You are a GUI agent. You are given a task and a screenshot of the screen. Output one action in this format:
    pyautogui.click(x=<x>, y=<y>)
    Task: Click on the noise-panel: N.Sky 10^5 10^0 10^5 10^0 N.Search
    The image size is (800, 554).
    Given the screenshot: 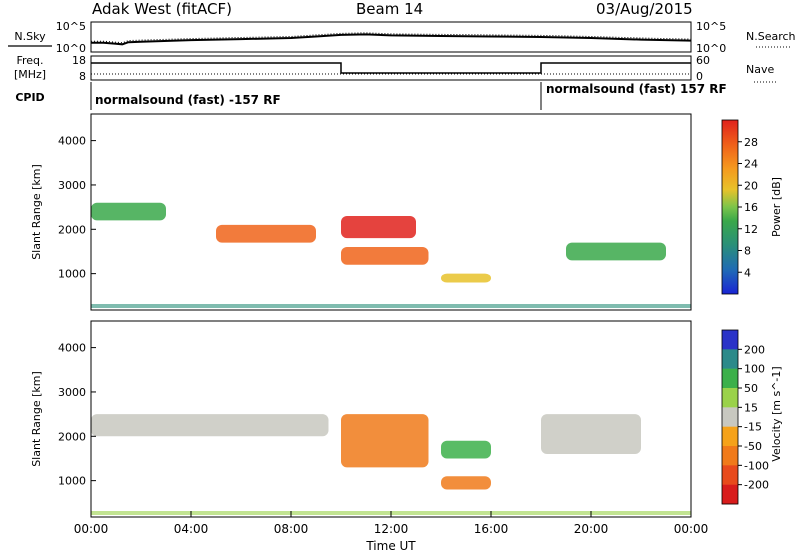 What is the action you would take?
    pyautogui.click(x=402, y=37)
    